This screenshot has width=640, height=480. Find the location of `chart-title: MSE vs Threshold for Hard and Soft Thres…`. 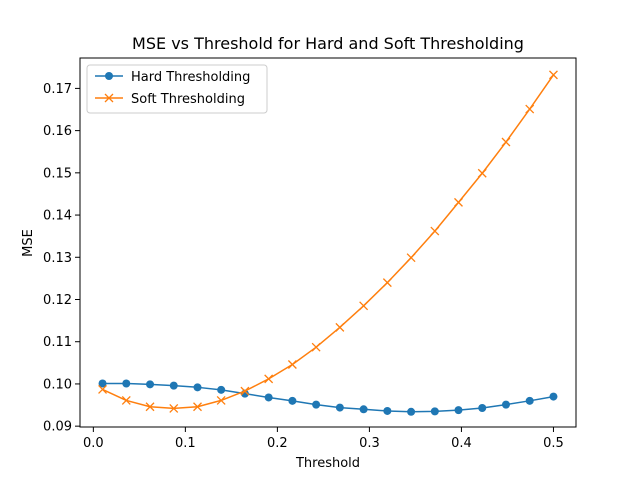

chart-title: MSE vs Threshold for Hard and Soft Thres… is located at coordinates (328, 43).